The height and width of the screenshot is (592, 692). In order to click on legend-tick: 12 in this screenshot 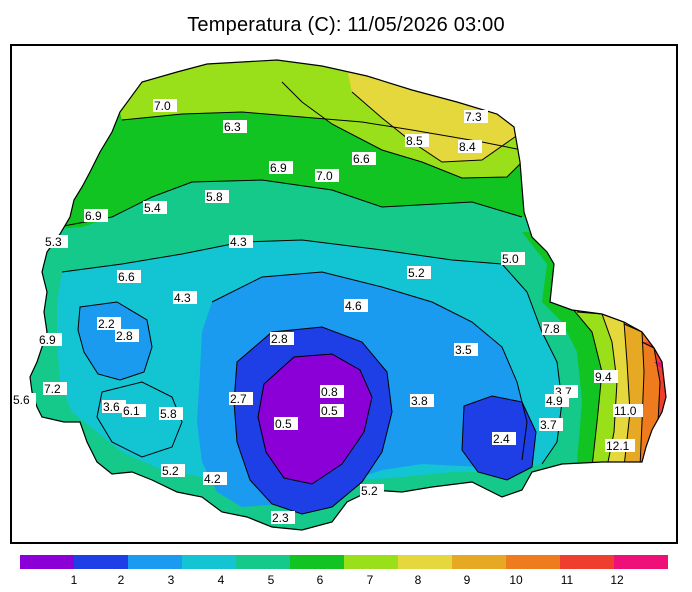, I will do `click(617, 580)`.